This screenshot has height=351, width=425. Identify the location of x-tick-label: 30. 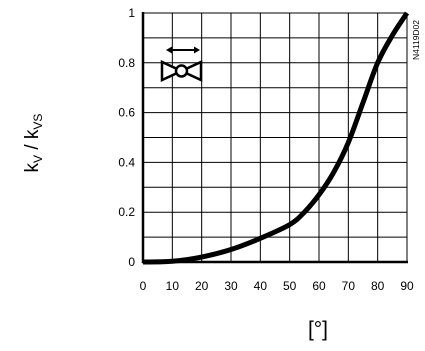
(231, 286).